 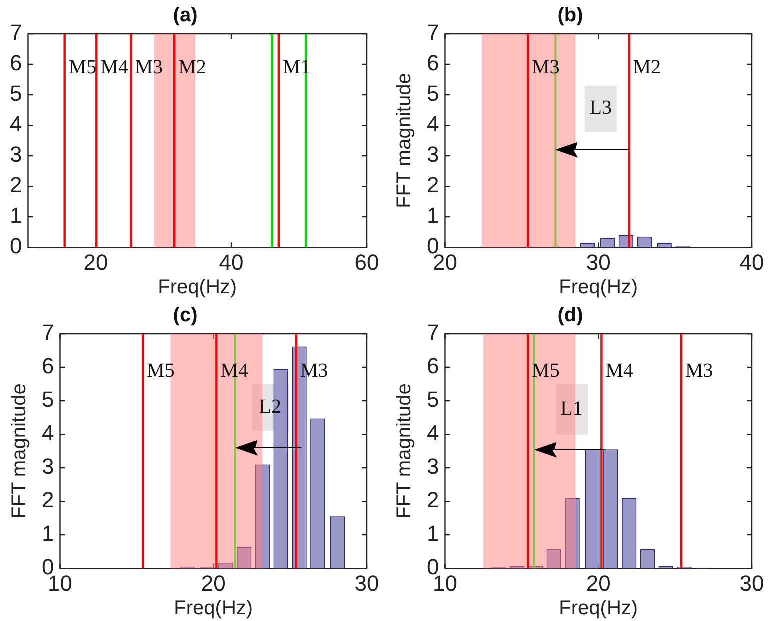 What do you see at coordinates (185, 15) in the screenshot?
I see `chart-title: (a)` at bounding box center [185, 15].